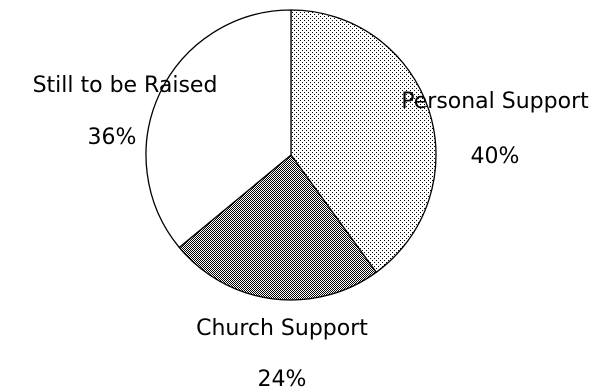  Describe the element at coordinates (218, 129) in the screenshot. I see `pie-slice-still-to-be-raised` at that location.